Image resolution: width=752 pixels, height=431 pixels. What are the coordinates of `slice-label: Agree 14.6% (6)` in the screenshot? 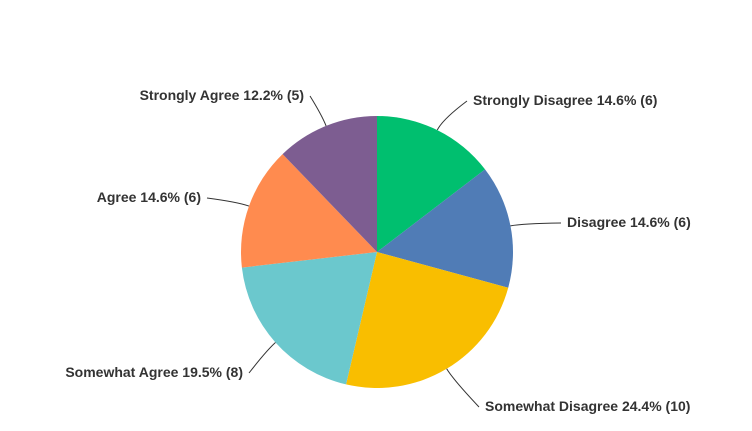 It's located at (149, 197).